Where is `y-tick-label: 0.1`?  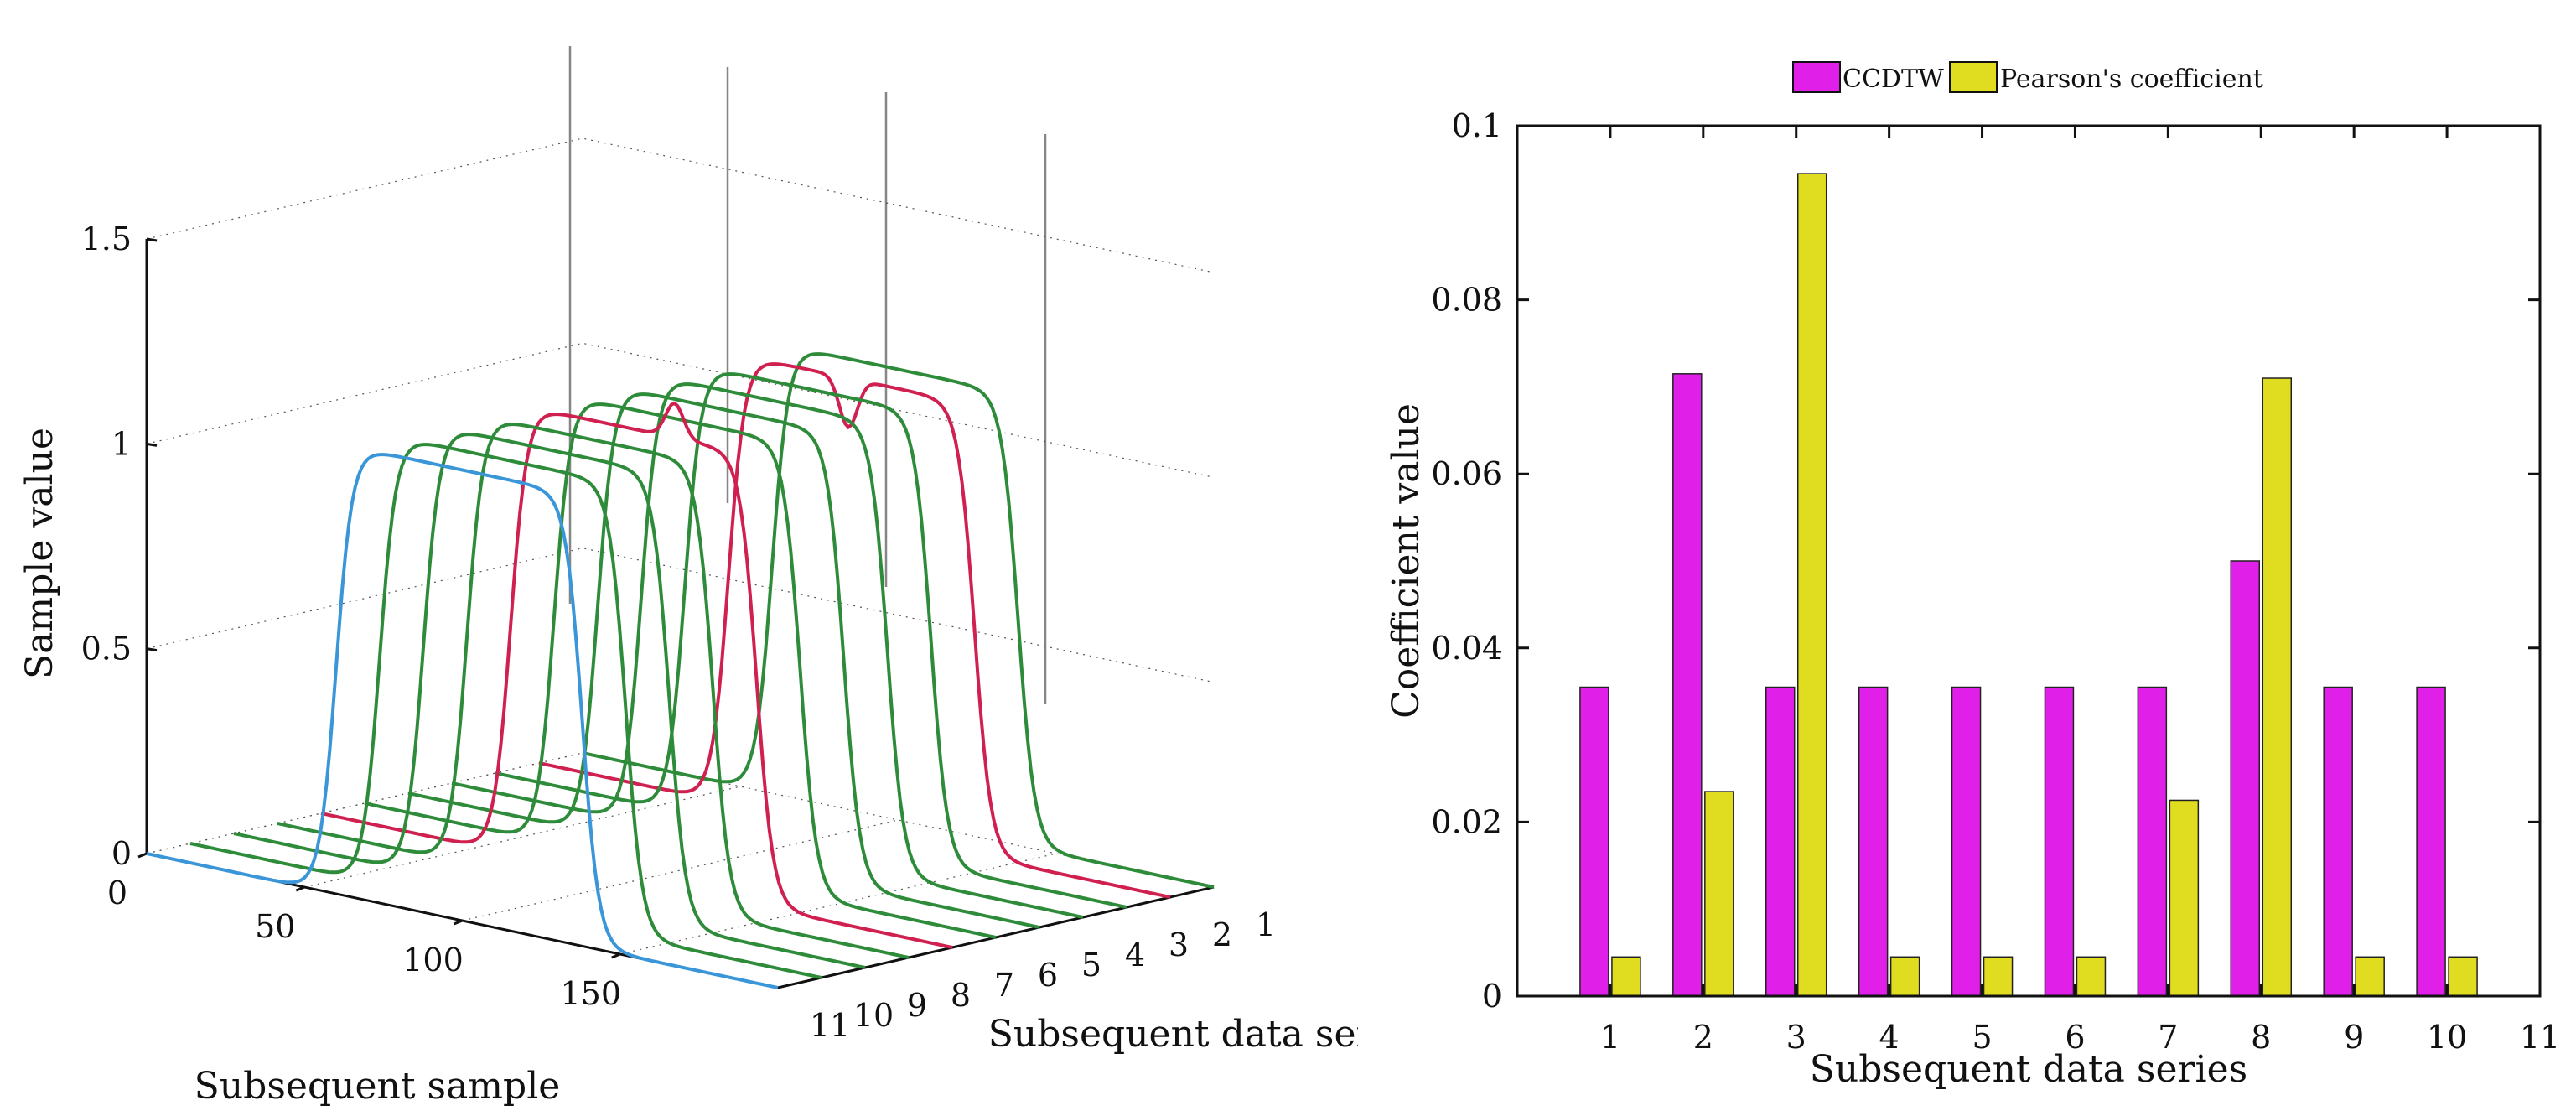
y-tick-label: 0.1 is located at coordinates (1477, 125).